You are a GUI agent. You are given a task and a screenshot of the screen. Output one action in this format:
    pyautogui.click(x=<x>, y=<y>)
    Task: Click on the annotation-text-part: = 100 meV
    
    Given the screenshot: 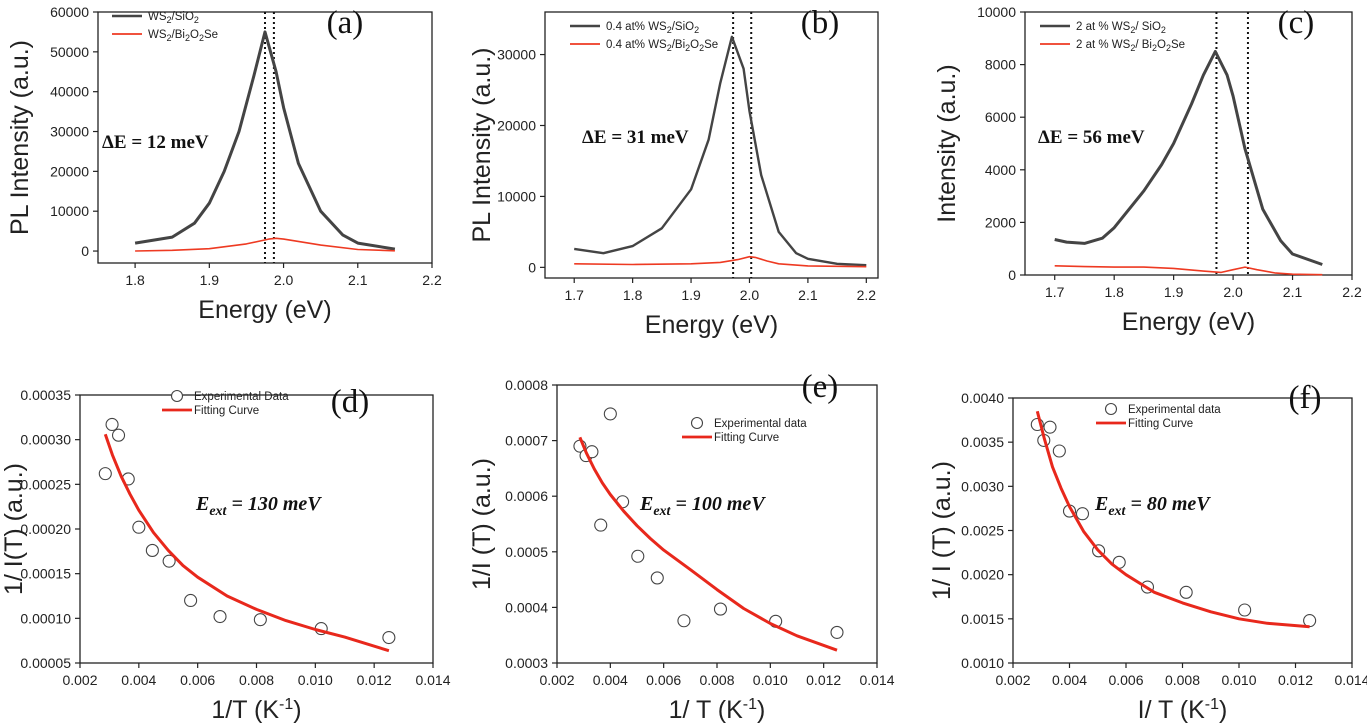 What is the action you would take?
    pyautogui.click(x=718, y=504)
    